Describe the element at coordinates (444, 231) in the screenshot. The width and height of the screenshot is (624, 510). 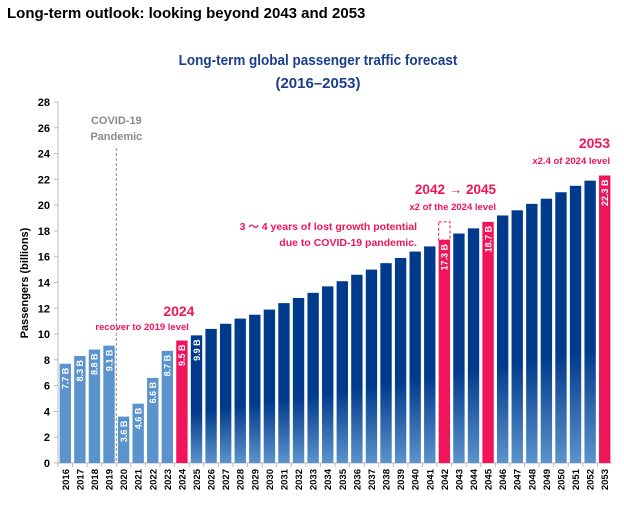
I see `lost-growth-box` at that location.